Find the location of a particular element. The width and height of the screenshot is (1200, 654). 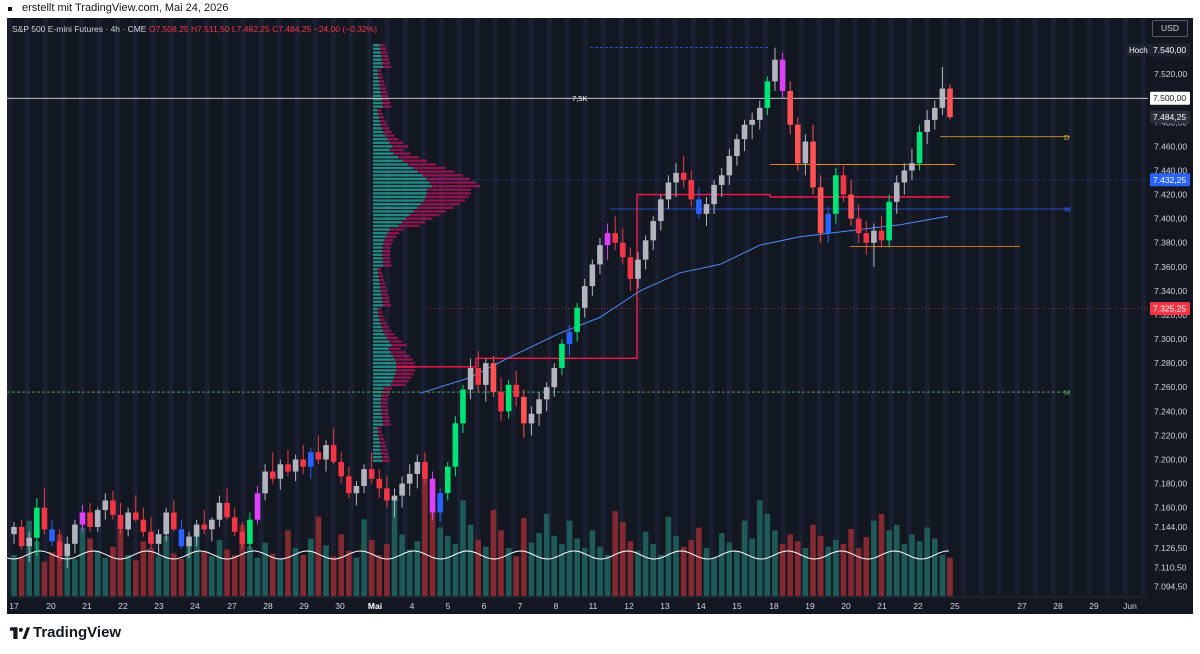

legend-low: L7.482,25 is located at coordinates (250, 29).